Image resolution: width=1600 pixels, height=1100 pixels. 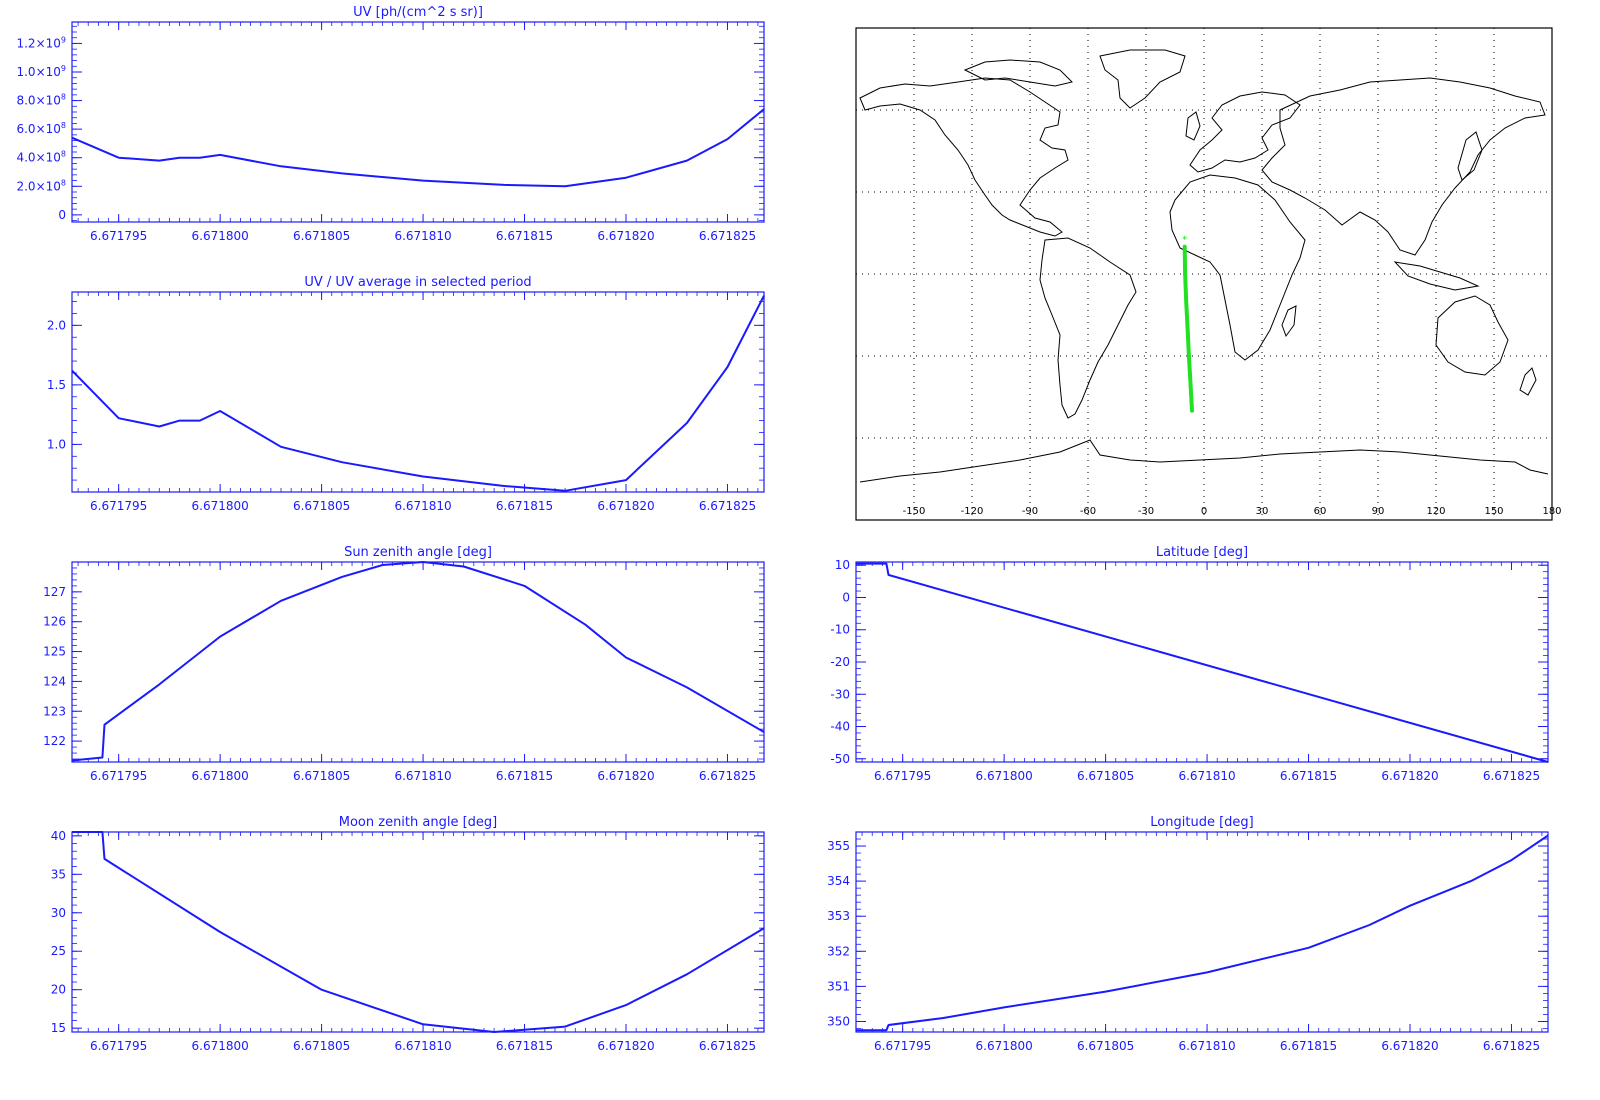 I want to click on lon-tick-label: -30, so click(x=1146, y=511).